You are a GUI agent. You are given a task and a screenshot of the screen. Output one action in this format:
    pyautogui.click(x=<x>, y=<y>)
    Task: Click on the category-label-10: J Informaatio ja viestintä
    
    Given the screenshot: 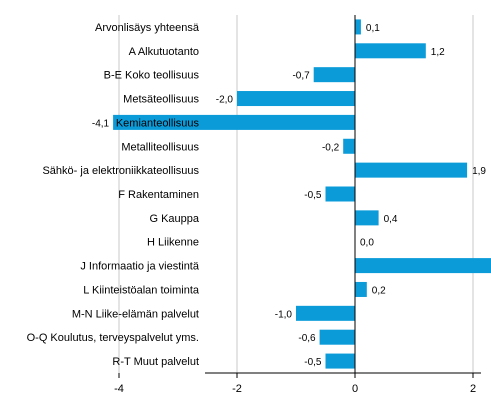 What is the action you would take?
    pyautogui.click(x=139, y=267)
    